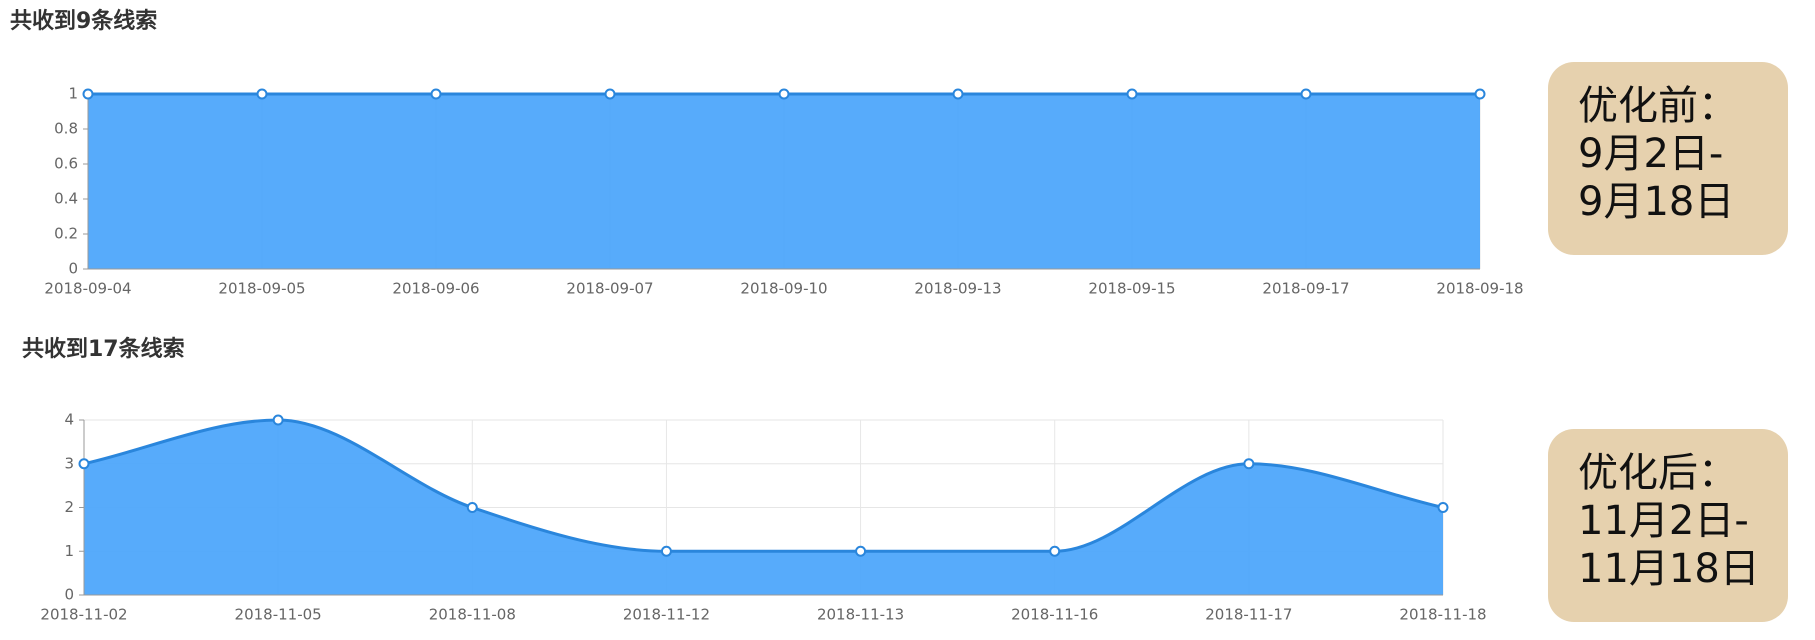 The height and width of the screenshot is (640, 1815). What do you see at coordinates (1248, 615) in the screenshot?
I see `x-tick-label: 2018-11-17` at bounding box center [1248, 615].